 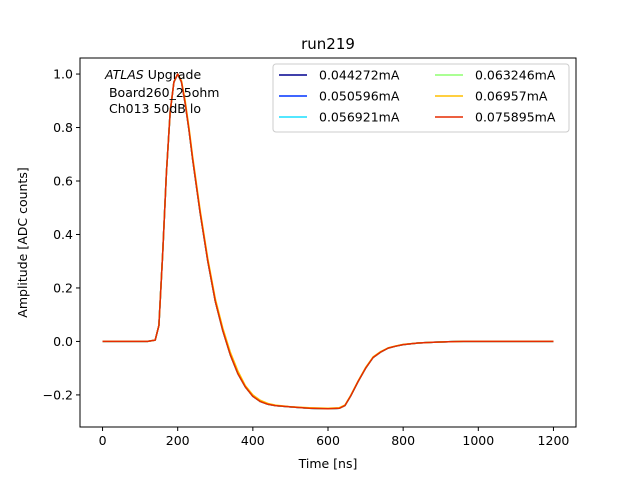 I want to click on annotation-atlas: ATLAS, so click(x=124, y=74).